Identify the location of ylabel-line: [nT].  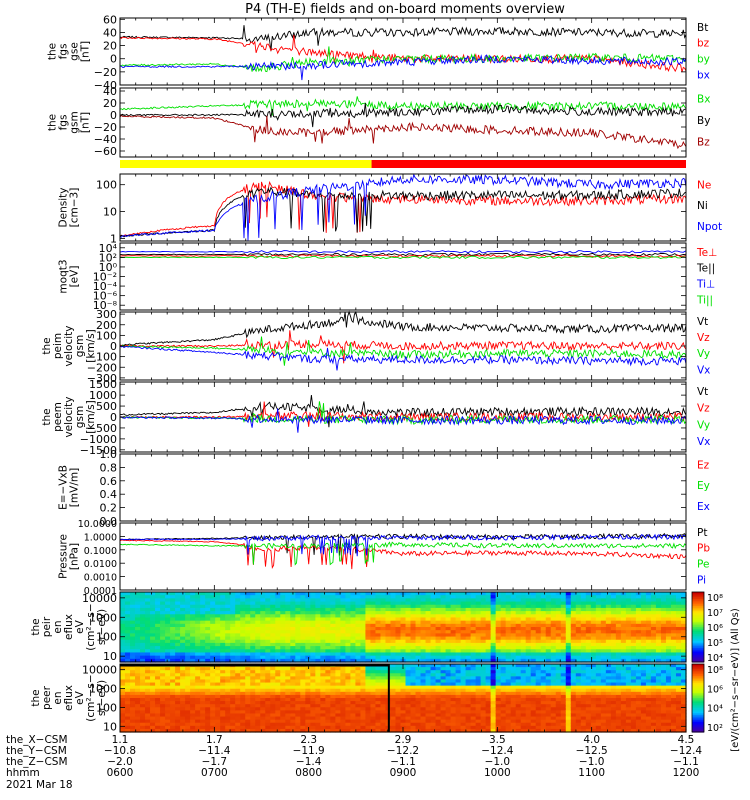
(86, 122).